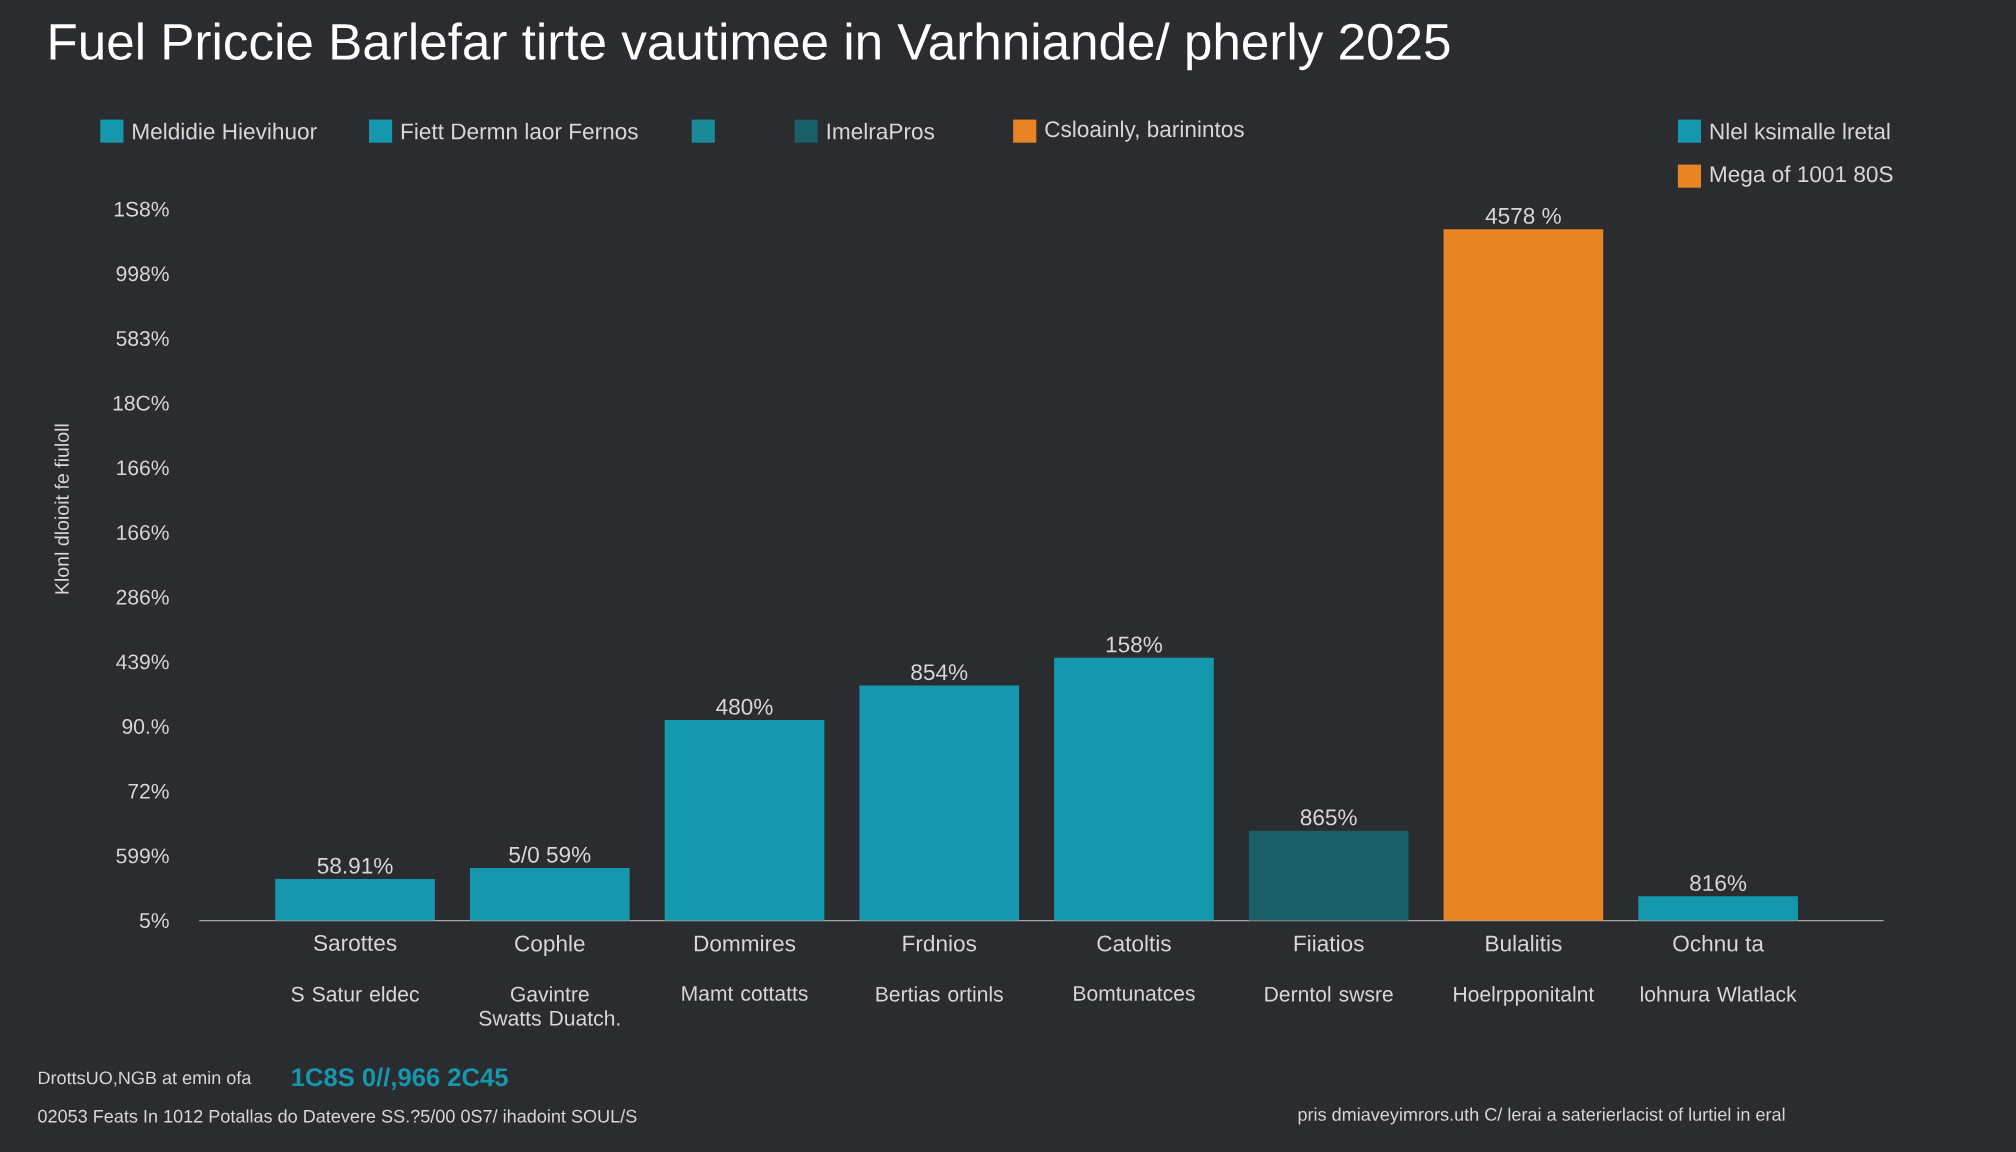 Image resolution: width=2016 pixels, height=1152 pixels. I want to click on text: 599%, so click(142, 856).